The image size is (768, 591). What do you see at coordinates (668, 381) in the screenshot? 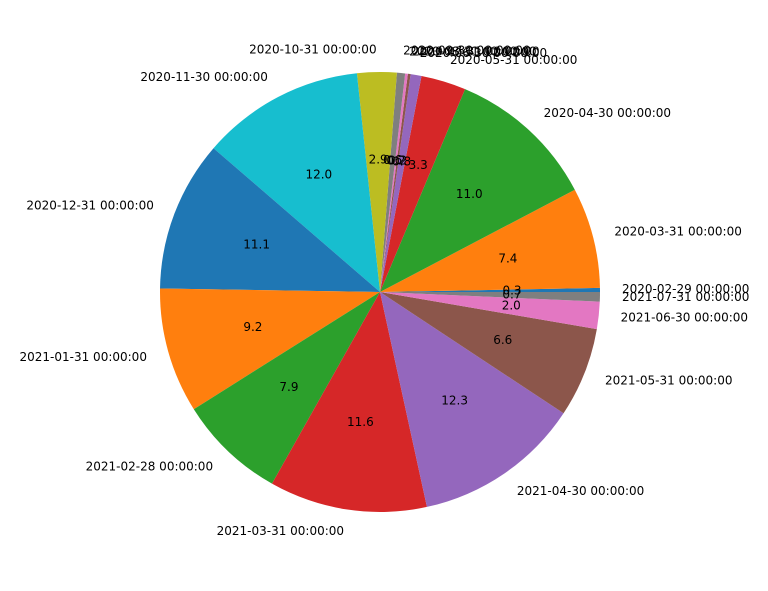
I see `slice-label: 2021-05-31 00:00:00` at bounding box center [668, 381].